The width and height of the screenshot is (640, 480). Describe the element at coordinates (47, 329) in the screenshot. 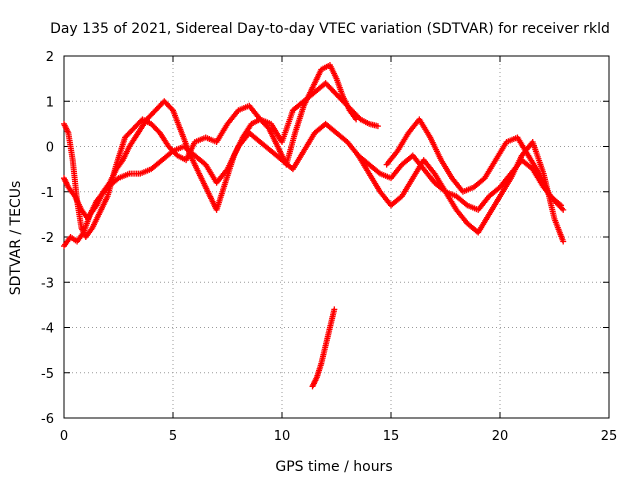

I see `y-tick-label: -4` at that location.